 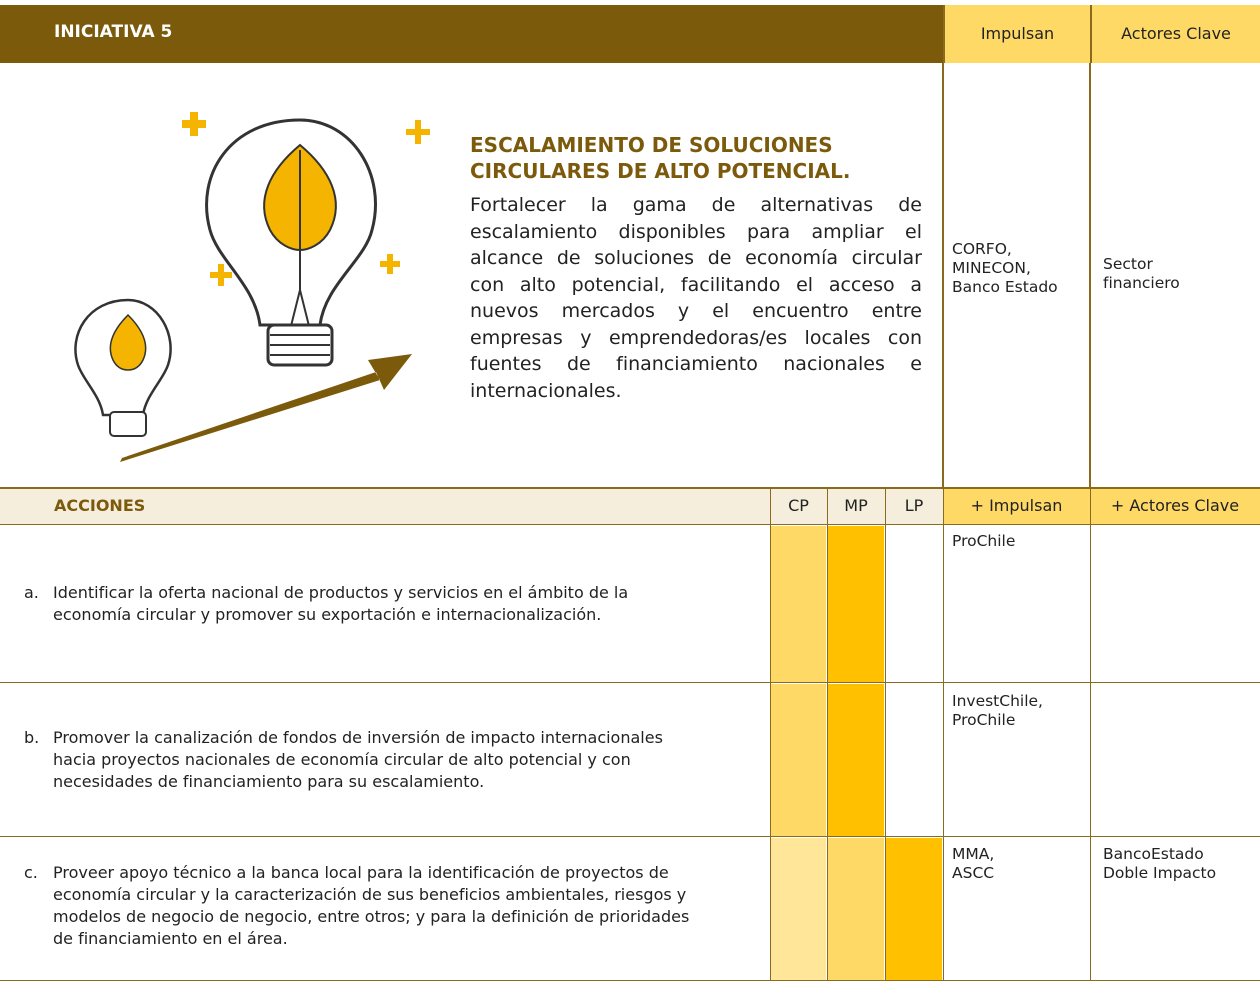 What do you see at coordinates (1141, 283) in the screenshot?
I see `actores-line: financiero` at bounding box center [1141, 283].